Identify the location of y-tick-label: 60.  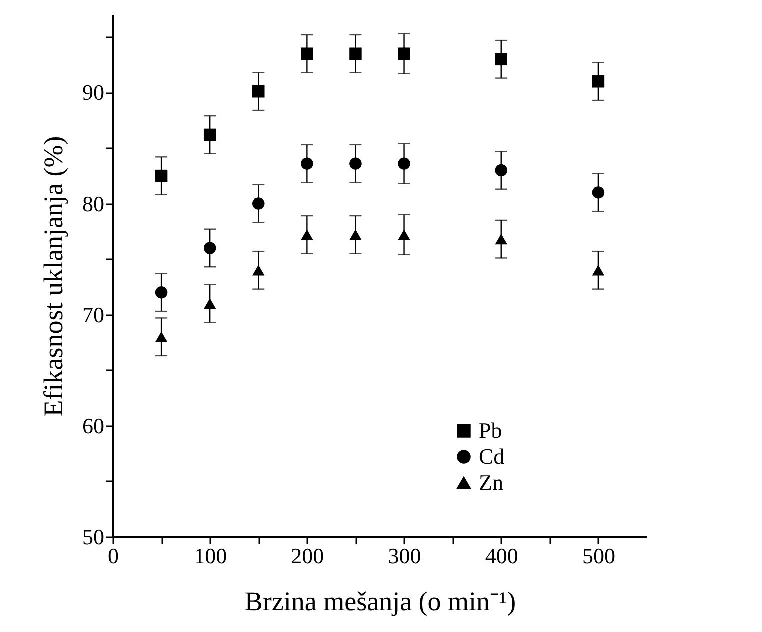
(93, 425).